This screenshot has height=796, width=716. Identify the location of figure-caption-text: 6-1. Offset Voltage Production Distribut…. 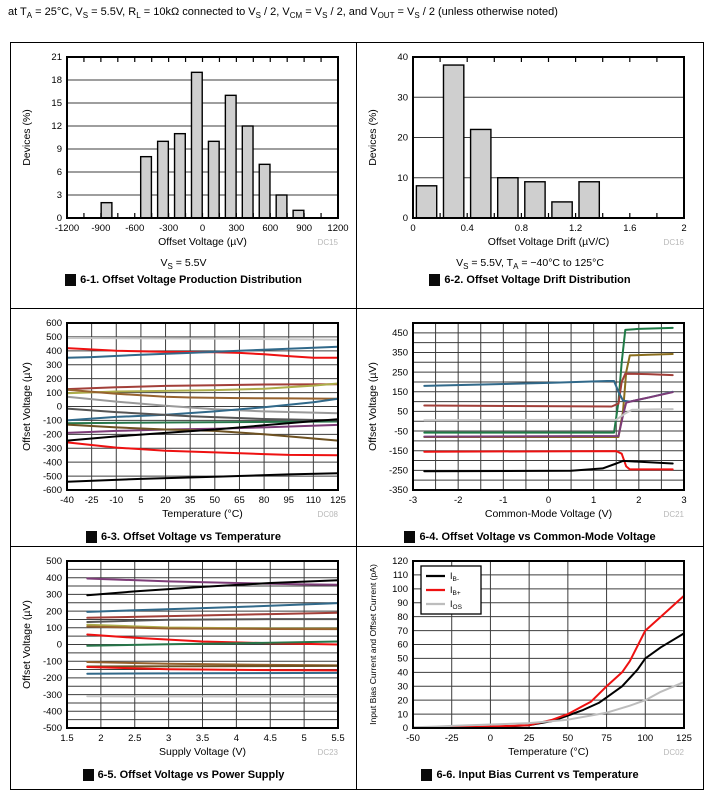
(191, 280).